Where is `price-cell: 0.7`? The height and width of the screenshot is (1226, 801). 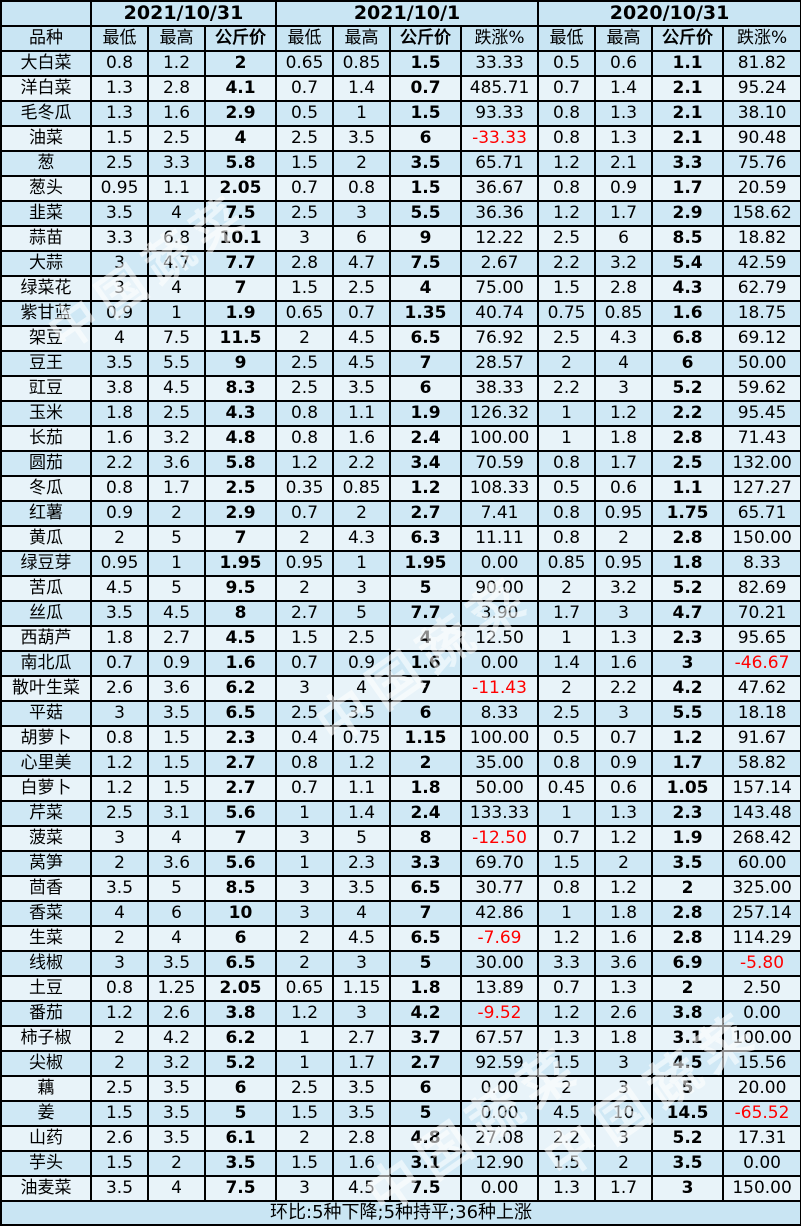
price-cell: 0.7 is located at coordinates (624, 738).